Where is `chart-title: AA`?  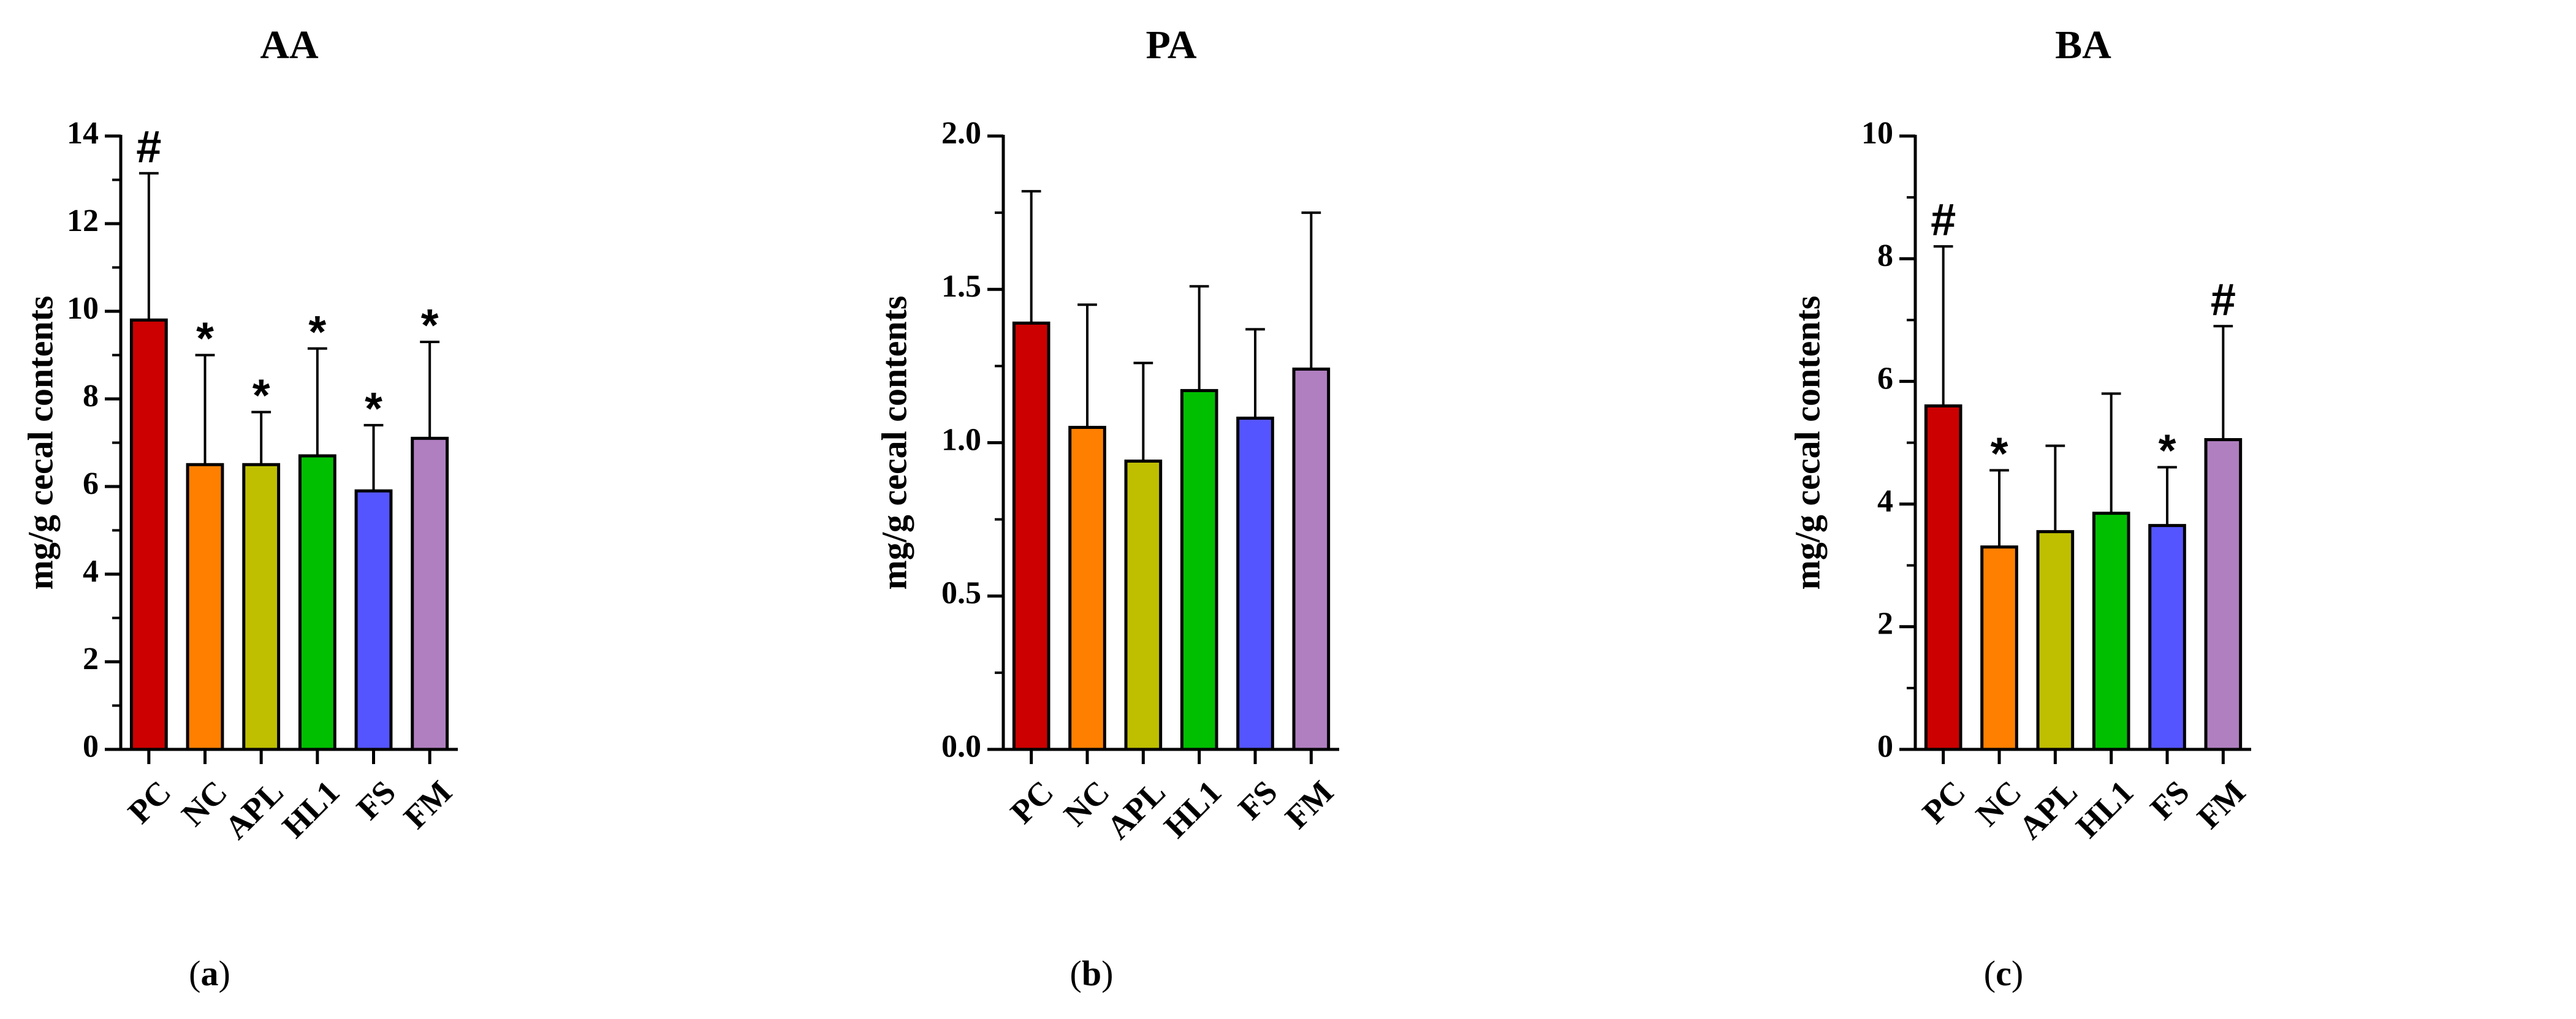
chart-title: AA is located at coordinates (289, 45).